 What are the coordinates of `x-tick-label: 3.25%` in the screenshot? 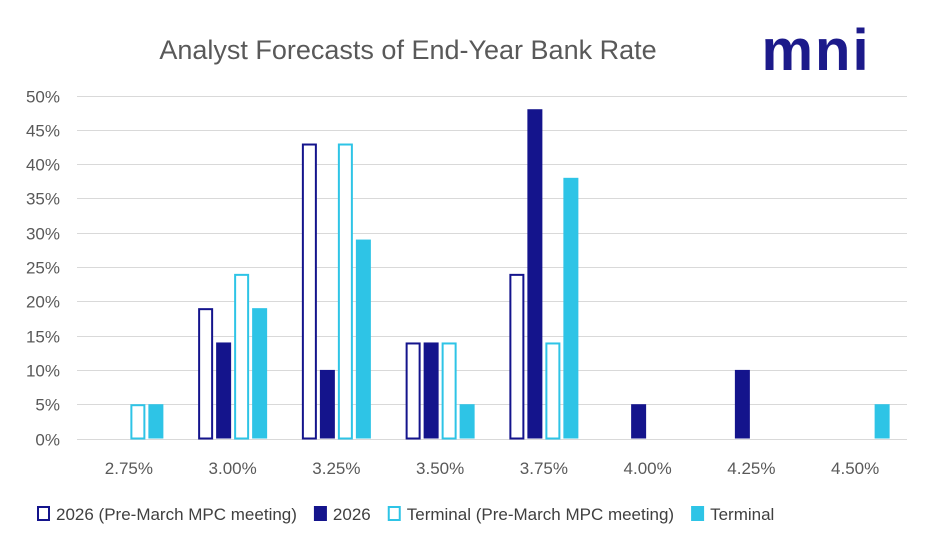 It's located at (336, 468).